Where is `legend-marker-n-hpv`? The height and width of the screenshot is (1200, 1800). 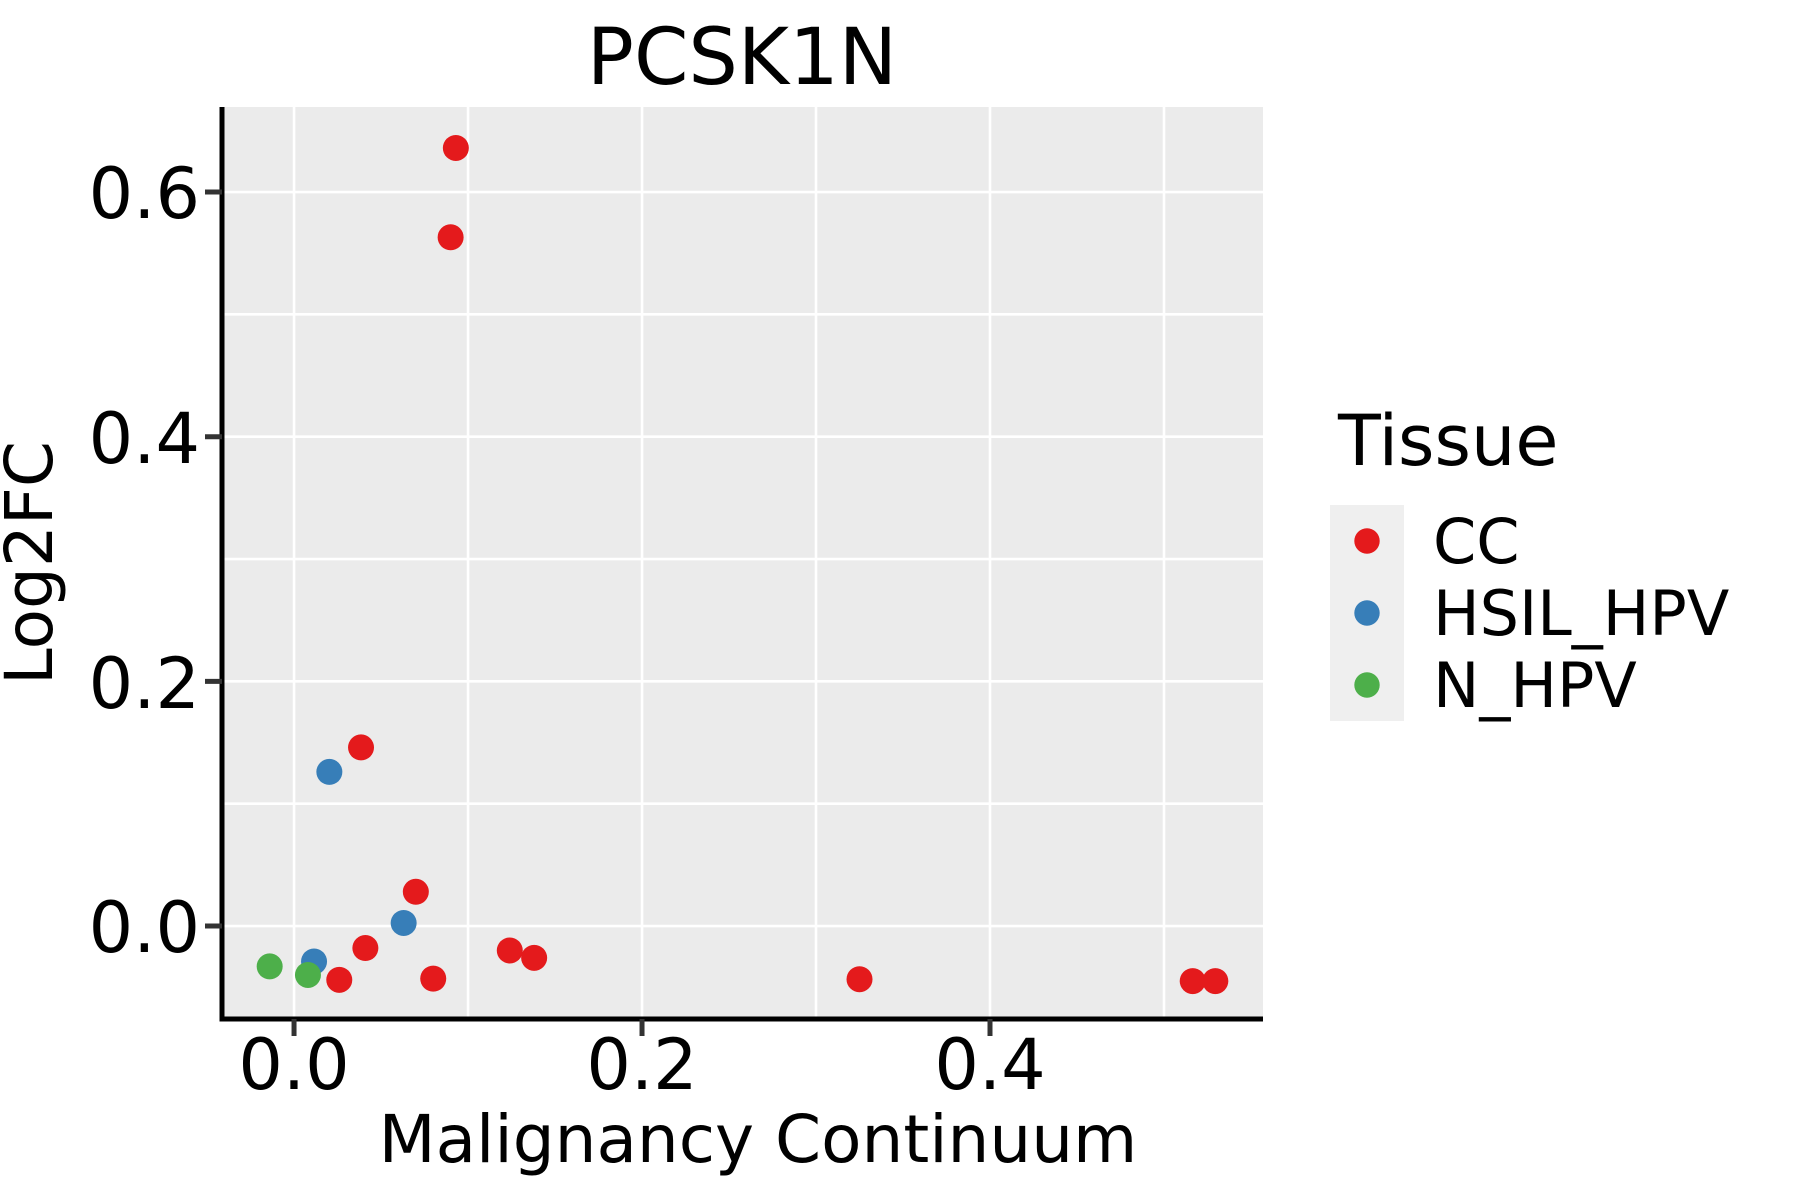 legend-marker-n-hpv is located at coordinates (1367, 685).